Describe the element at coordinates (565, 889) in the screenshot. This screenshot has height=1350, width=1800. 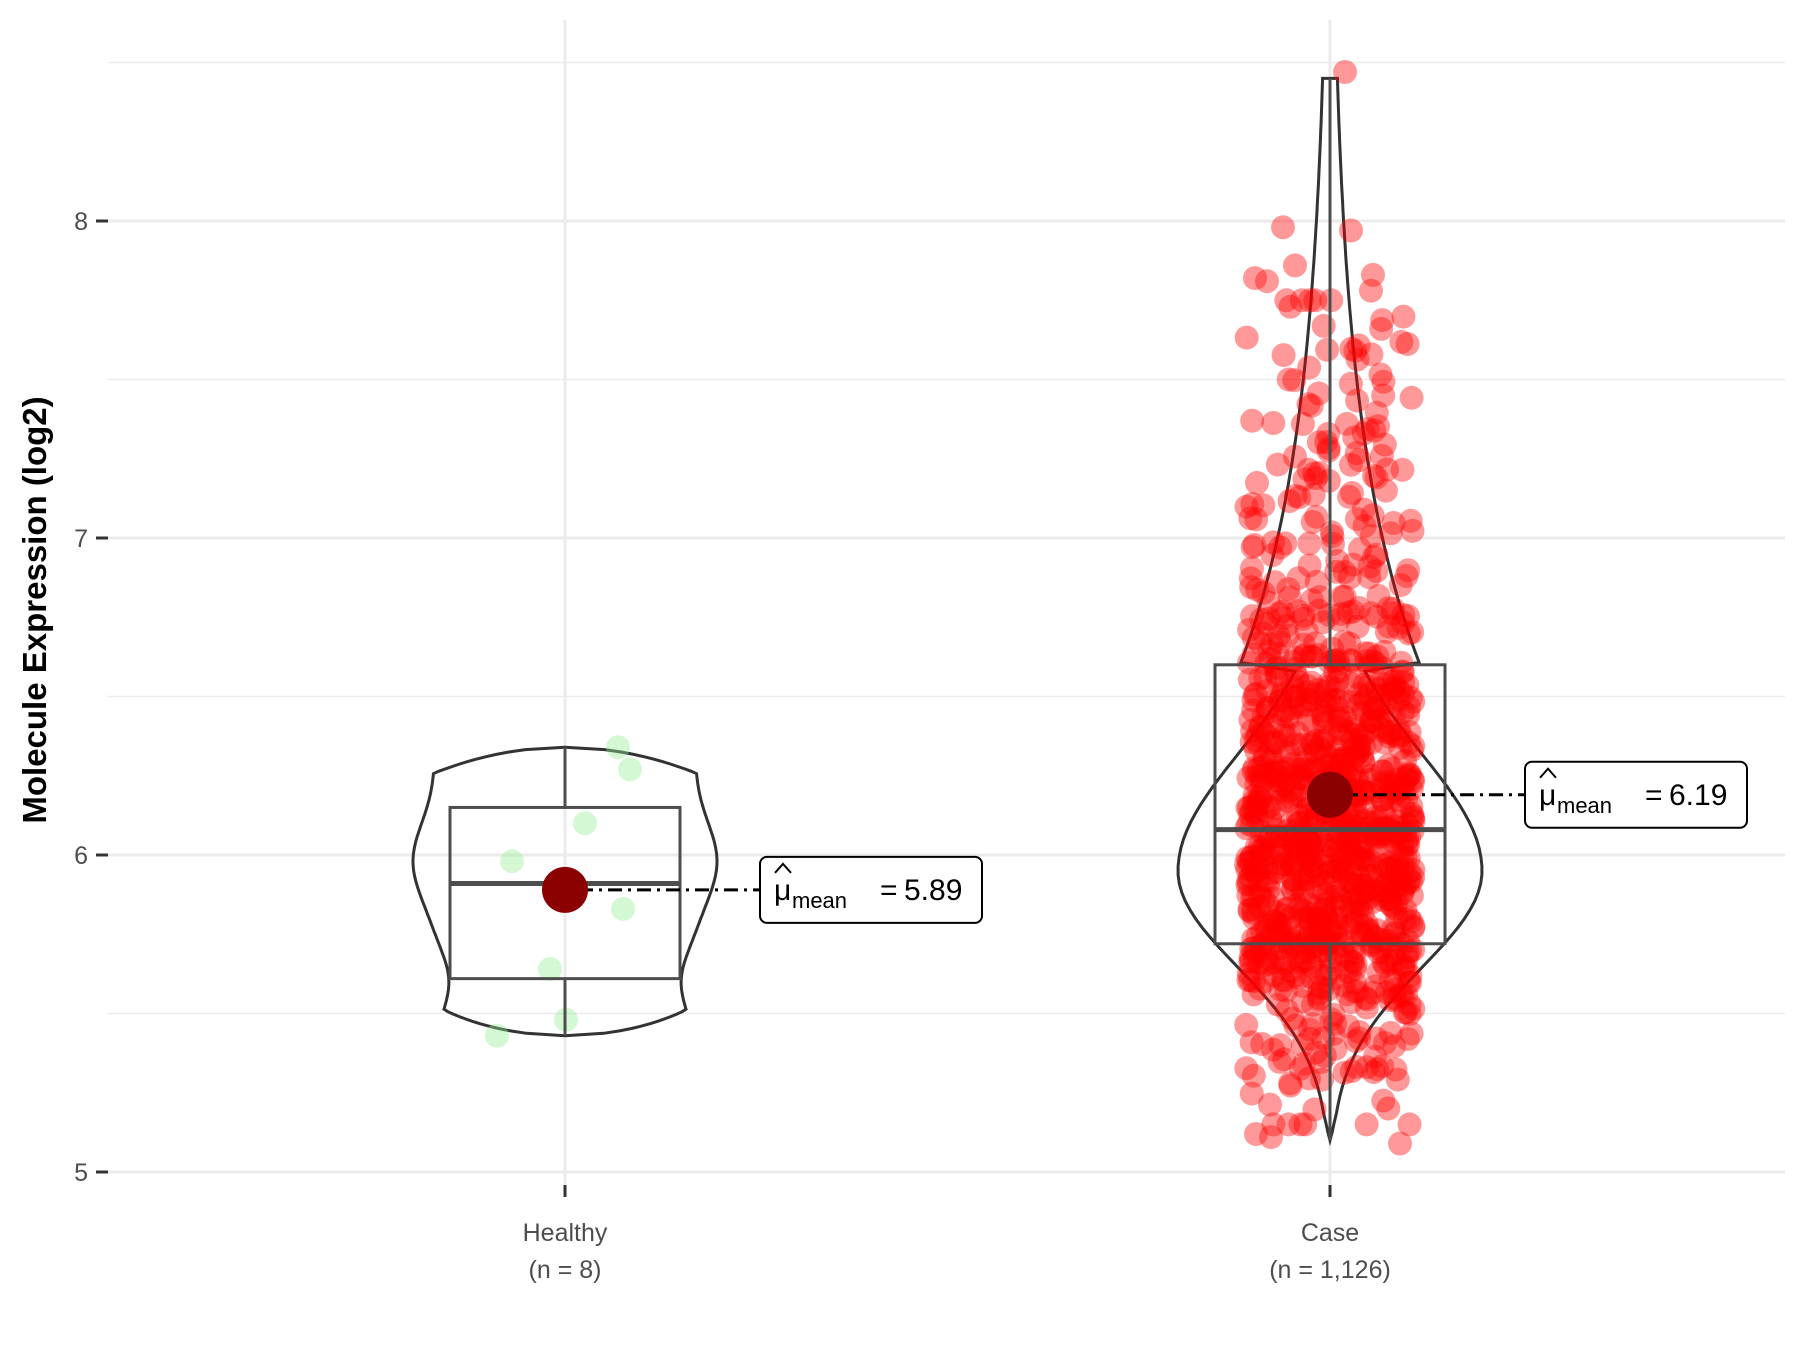
I see `mean-point` at that location.